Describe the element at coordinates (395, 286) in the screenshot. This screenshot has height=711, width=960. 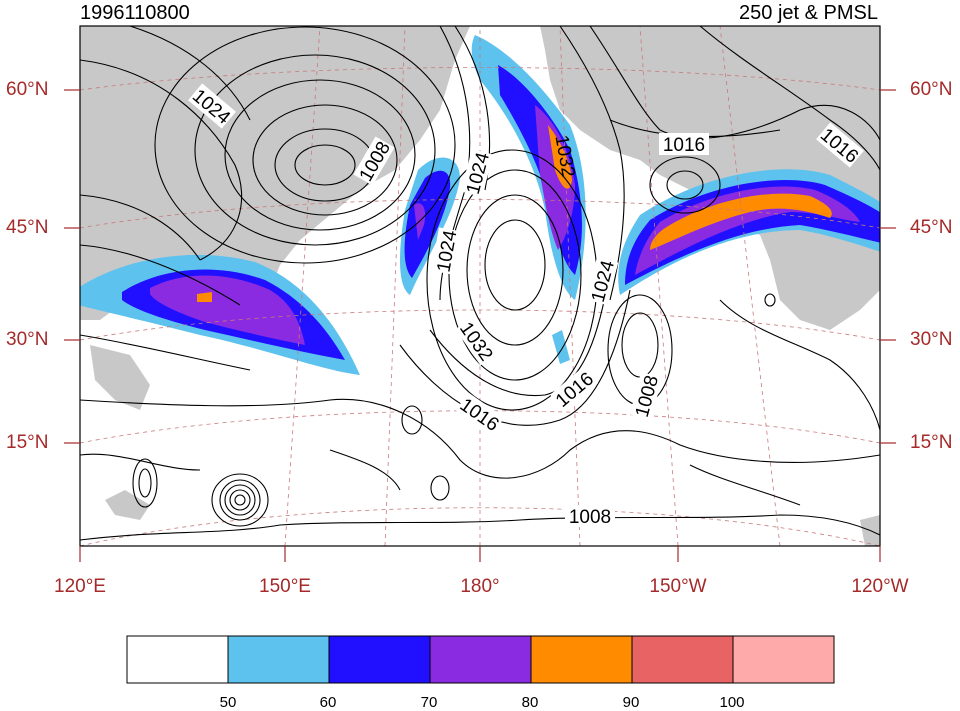
I see `grid-lon-165e` at that location.